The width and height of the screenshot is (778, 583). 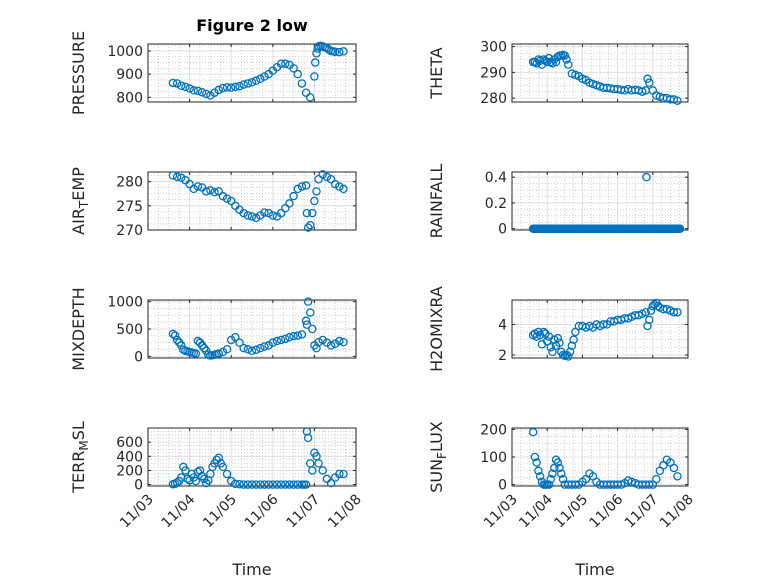 I want to click on y-tick-label: 0.2, so click(x=496, y=204).